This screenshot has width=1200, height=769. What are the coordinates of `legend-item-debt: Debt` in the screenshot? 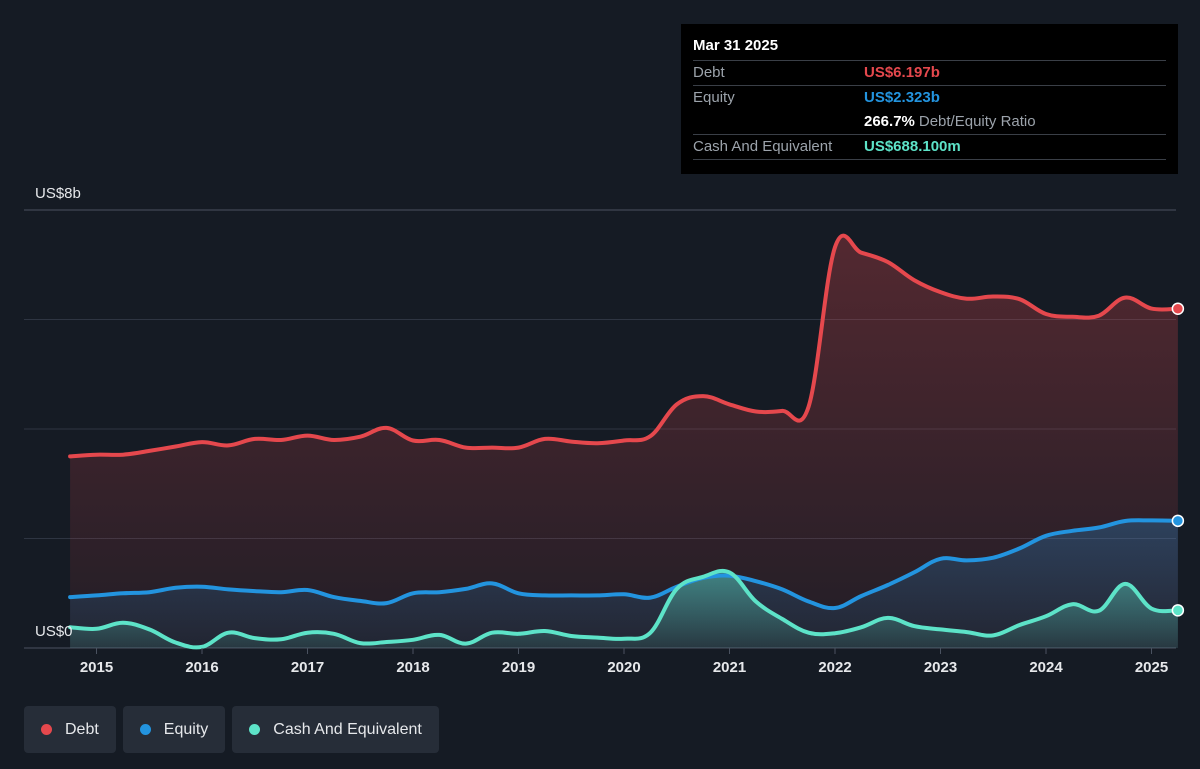 It's located at (70, 729).